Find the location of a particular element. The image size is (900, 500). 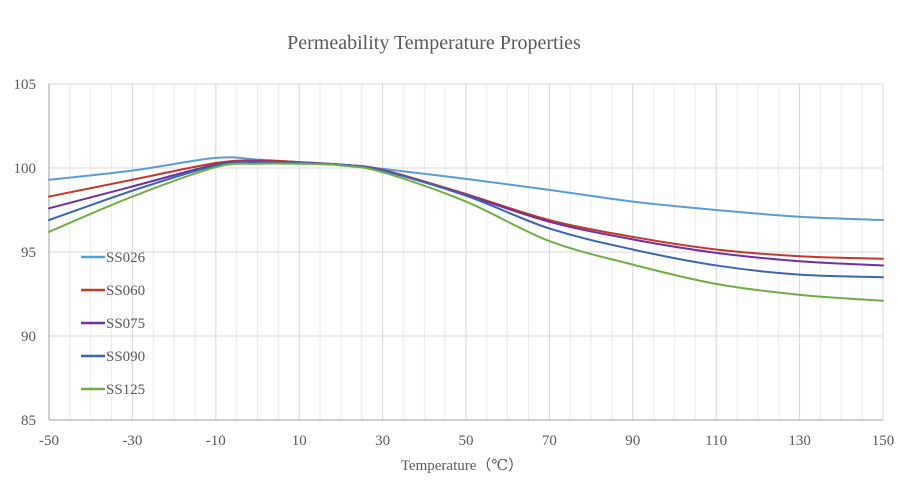

y-tick-label: 100 is located at coordinates (25, 169).